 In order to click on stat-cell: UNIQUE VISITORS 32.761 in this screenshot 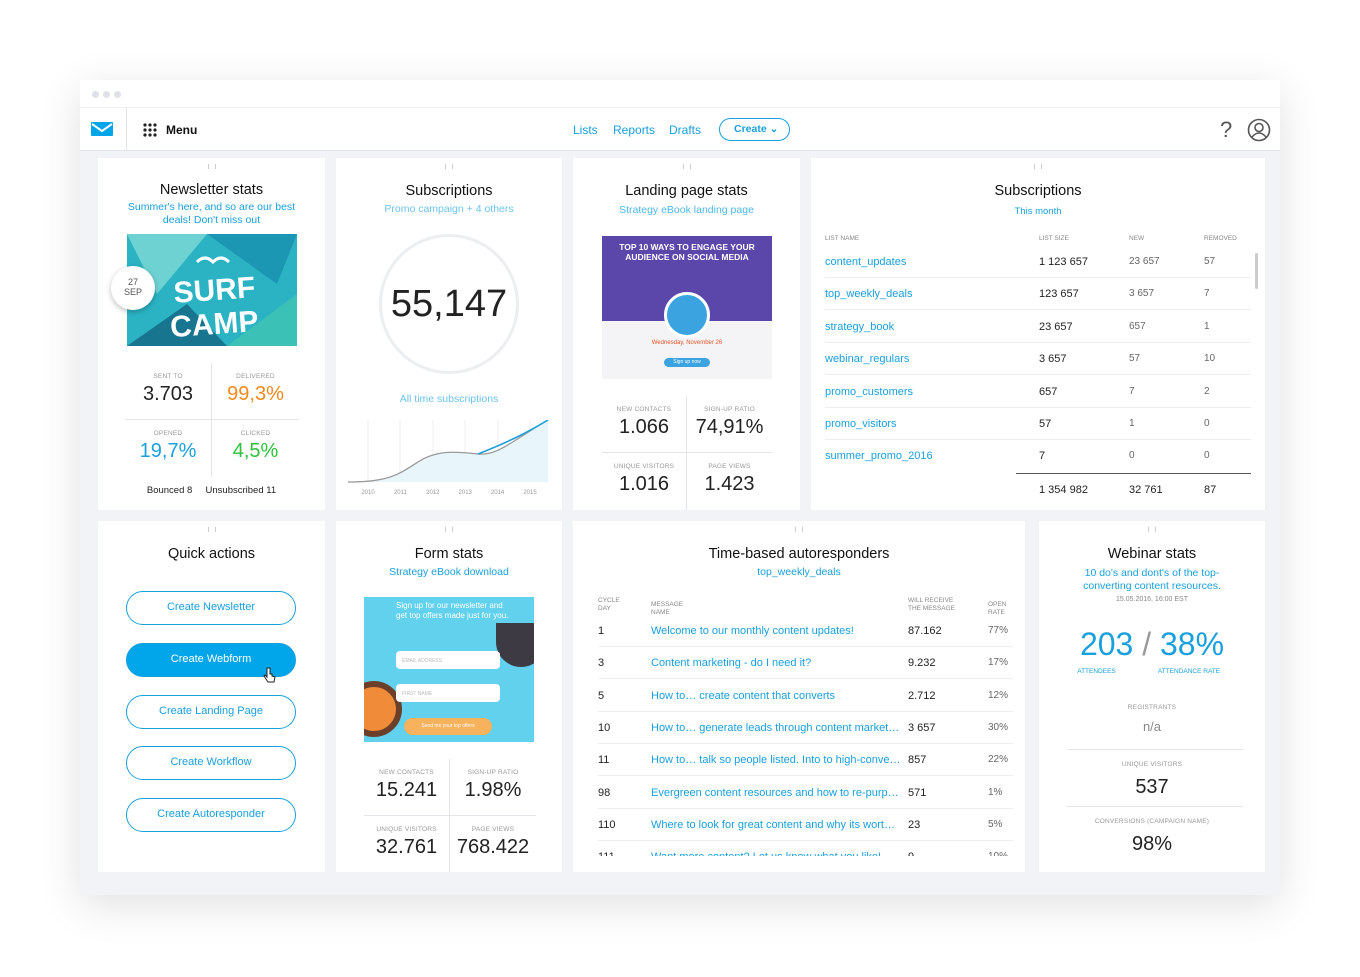, I will do `click(407, 844)`.